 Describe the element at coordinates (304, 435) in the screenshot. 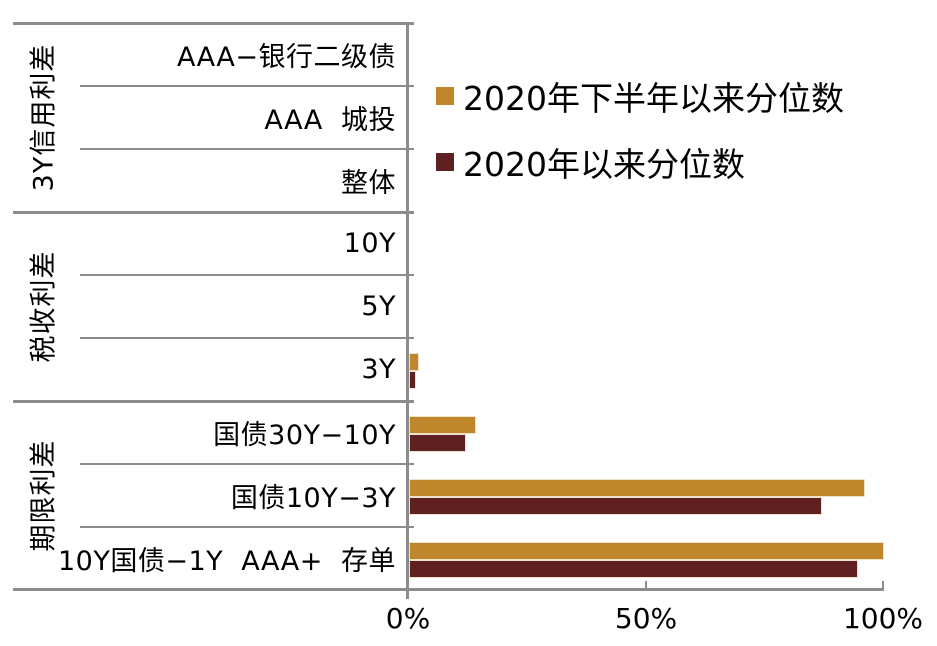

I see `category-label-6: 国债30Y−10Y` at that location.